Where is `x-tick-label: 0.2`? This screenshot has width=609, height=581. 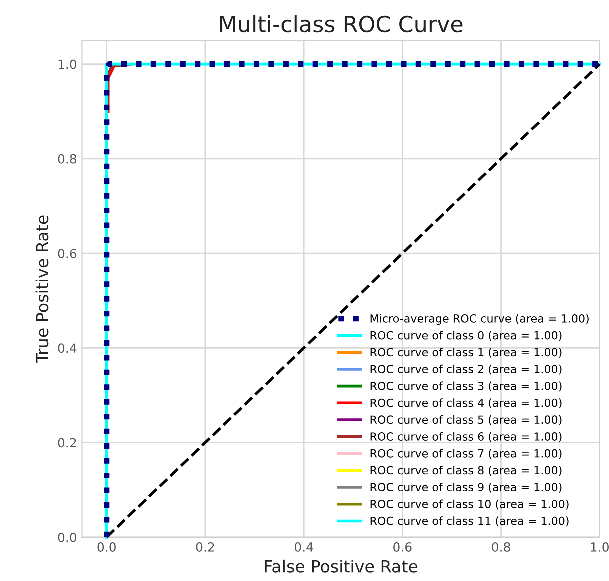 x-tick-label: 0.2 is located at coordinates (205, 547).